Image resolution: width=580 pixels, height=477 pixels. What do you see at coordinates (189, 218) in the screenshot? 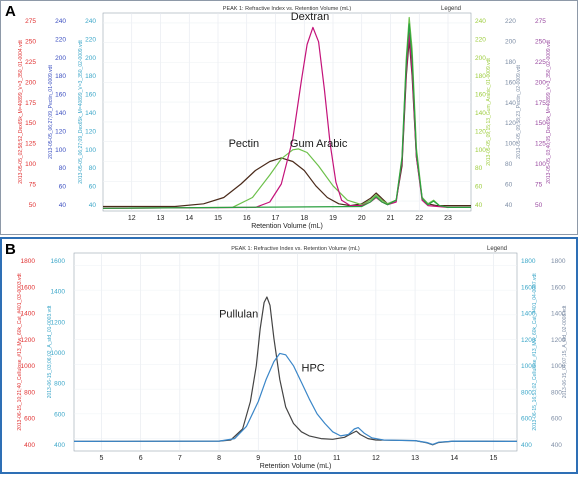
I see `x-tick-label: 14` at bounding box center [189, 218].